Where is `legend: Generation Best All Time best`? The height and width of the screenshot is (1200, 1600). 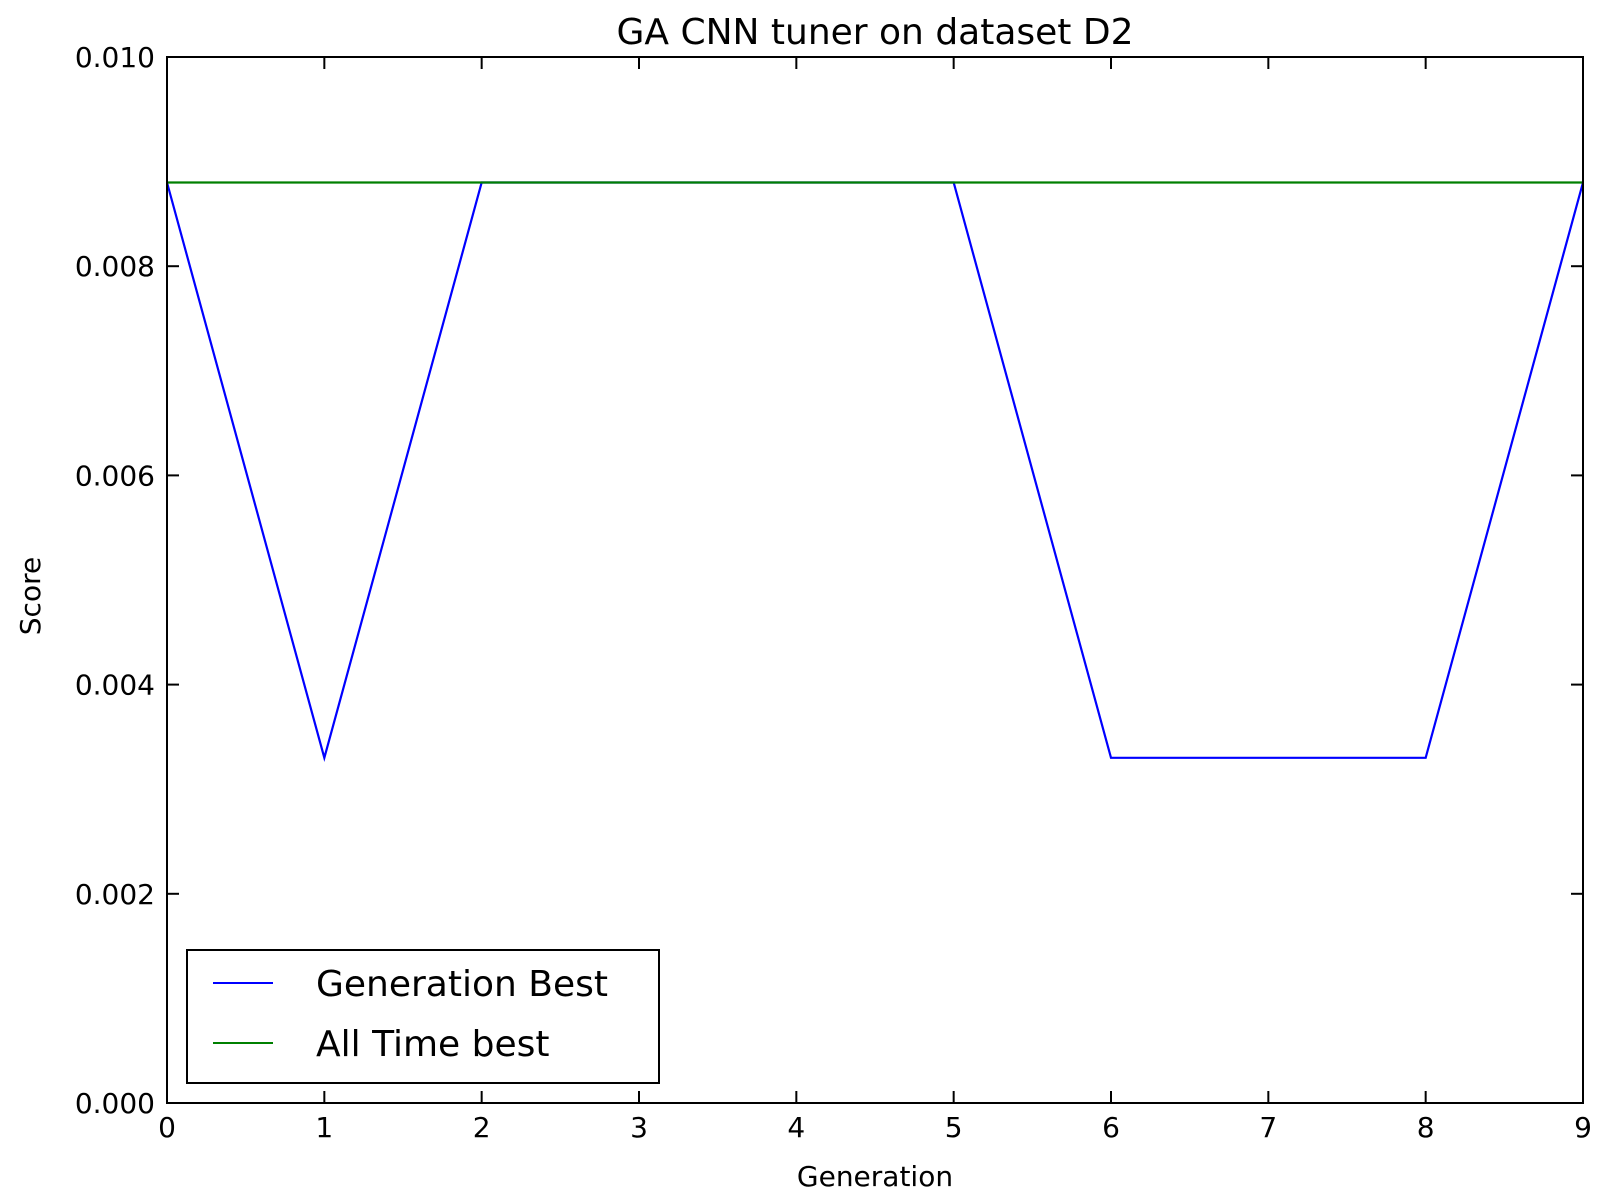 legend: Generation Best All Time best is located at coordinates (423, 1016).